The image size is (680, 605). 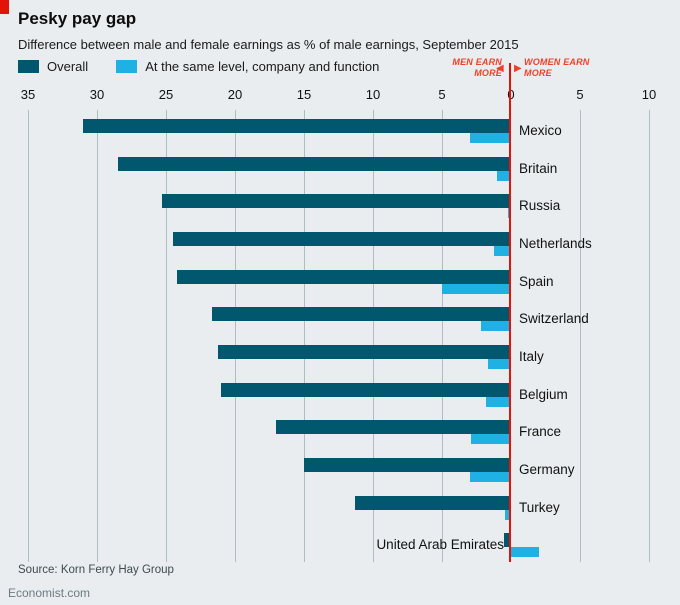 What do you see at coordinates (554, 319) in the screenshot?
I see `country-label: Switzerland` at bounding box center [554, 319].